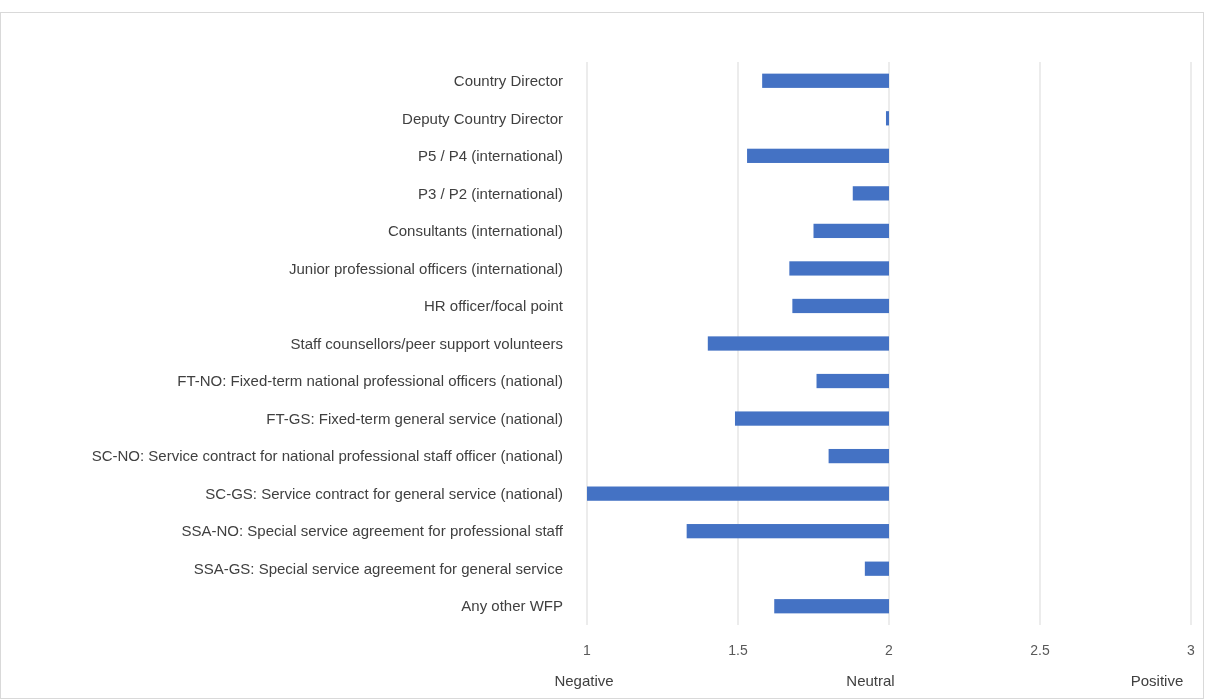 This screenshot has height=700, width=1205. I want to click on y-tick-label: SSA-NO: Special service agreement for professional staff, so click(372, 531).